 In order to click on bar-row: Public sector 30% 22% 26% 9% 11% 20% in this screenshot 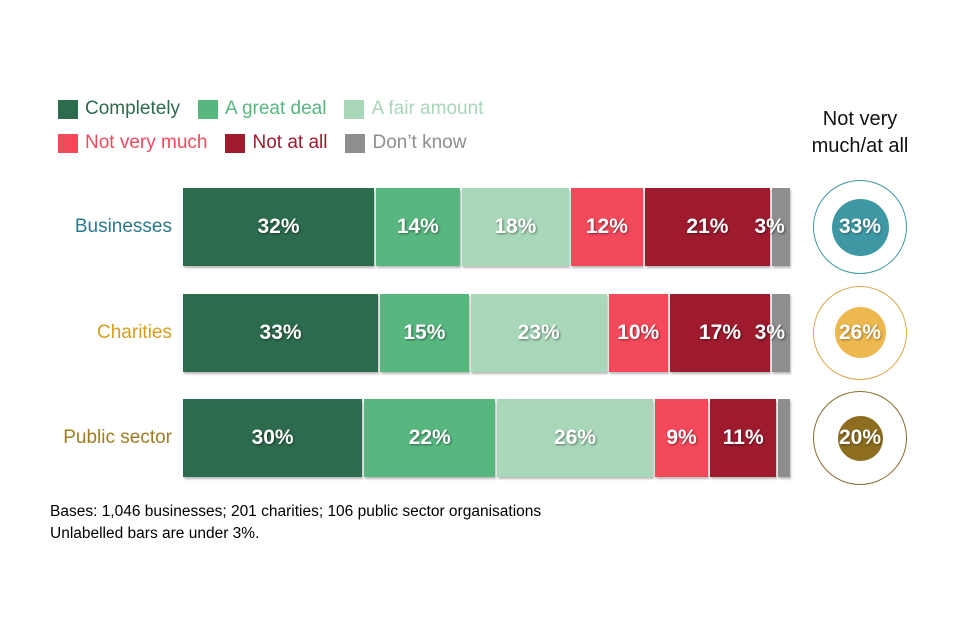, I will do `click(480, 438)`.